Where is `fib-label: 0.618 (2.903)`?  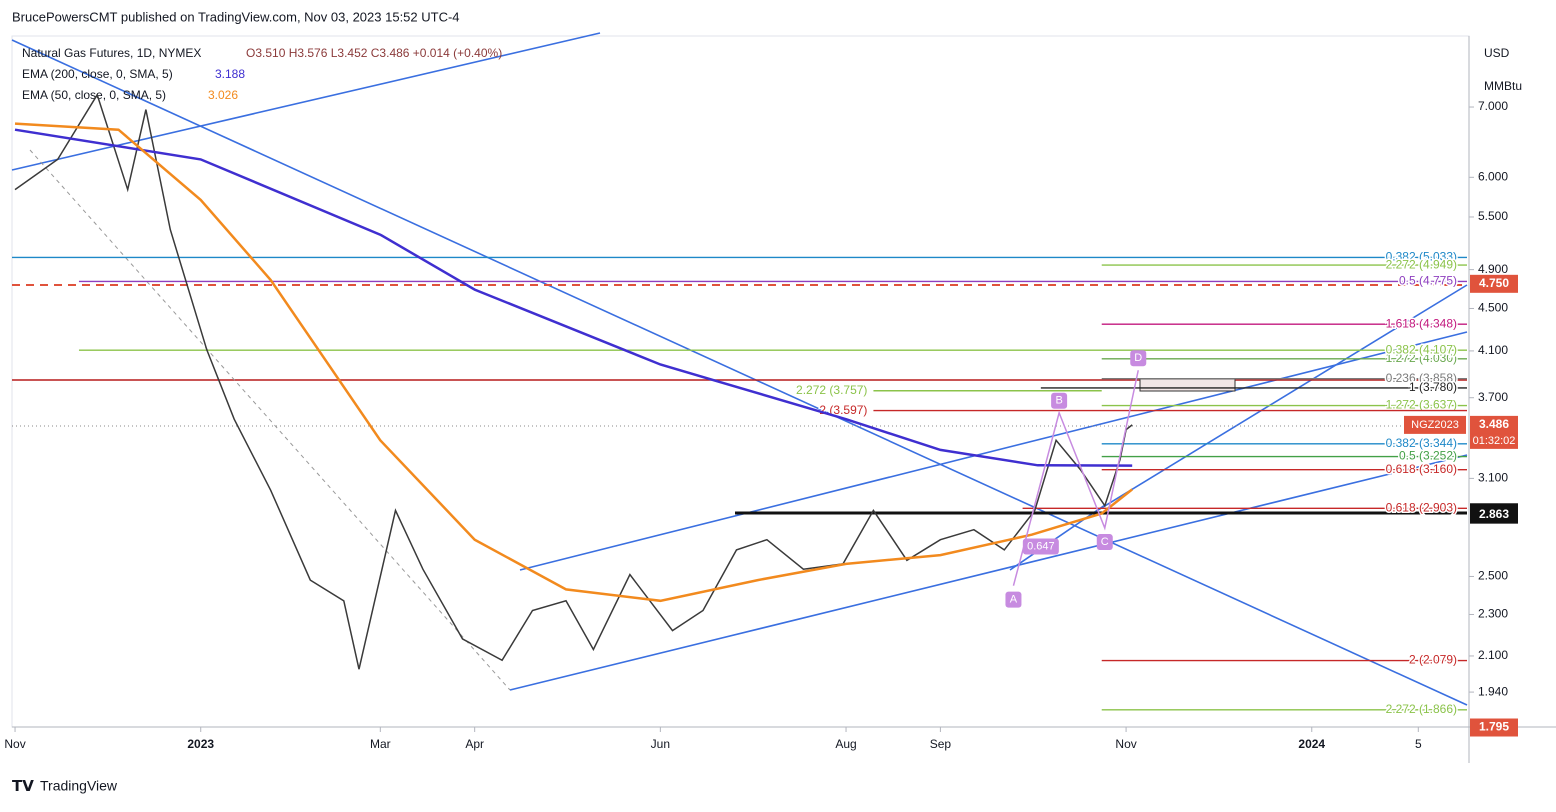 fib-label: 0.618 (2.903) is located at coordinates (1421, 507).